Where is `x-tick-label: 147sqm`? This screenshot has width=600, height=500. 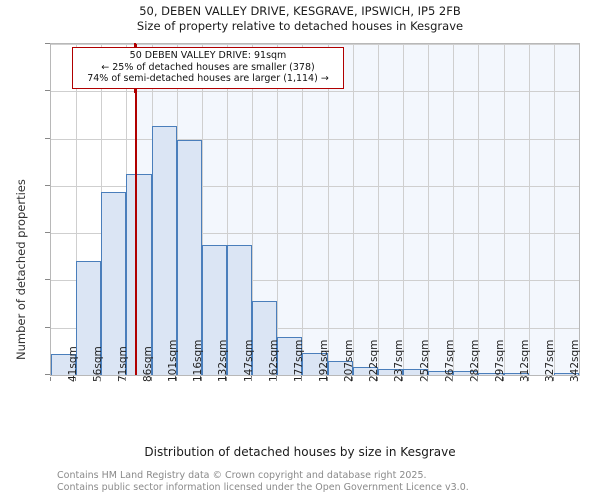 x-tick-label: 147sqm is located at coordinates (248, 360).